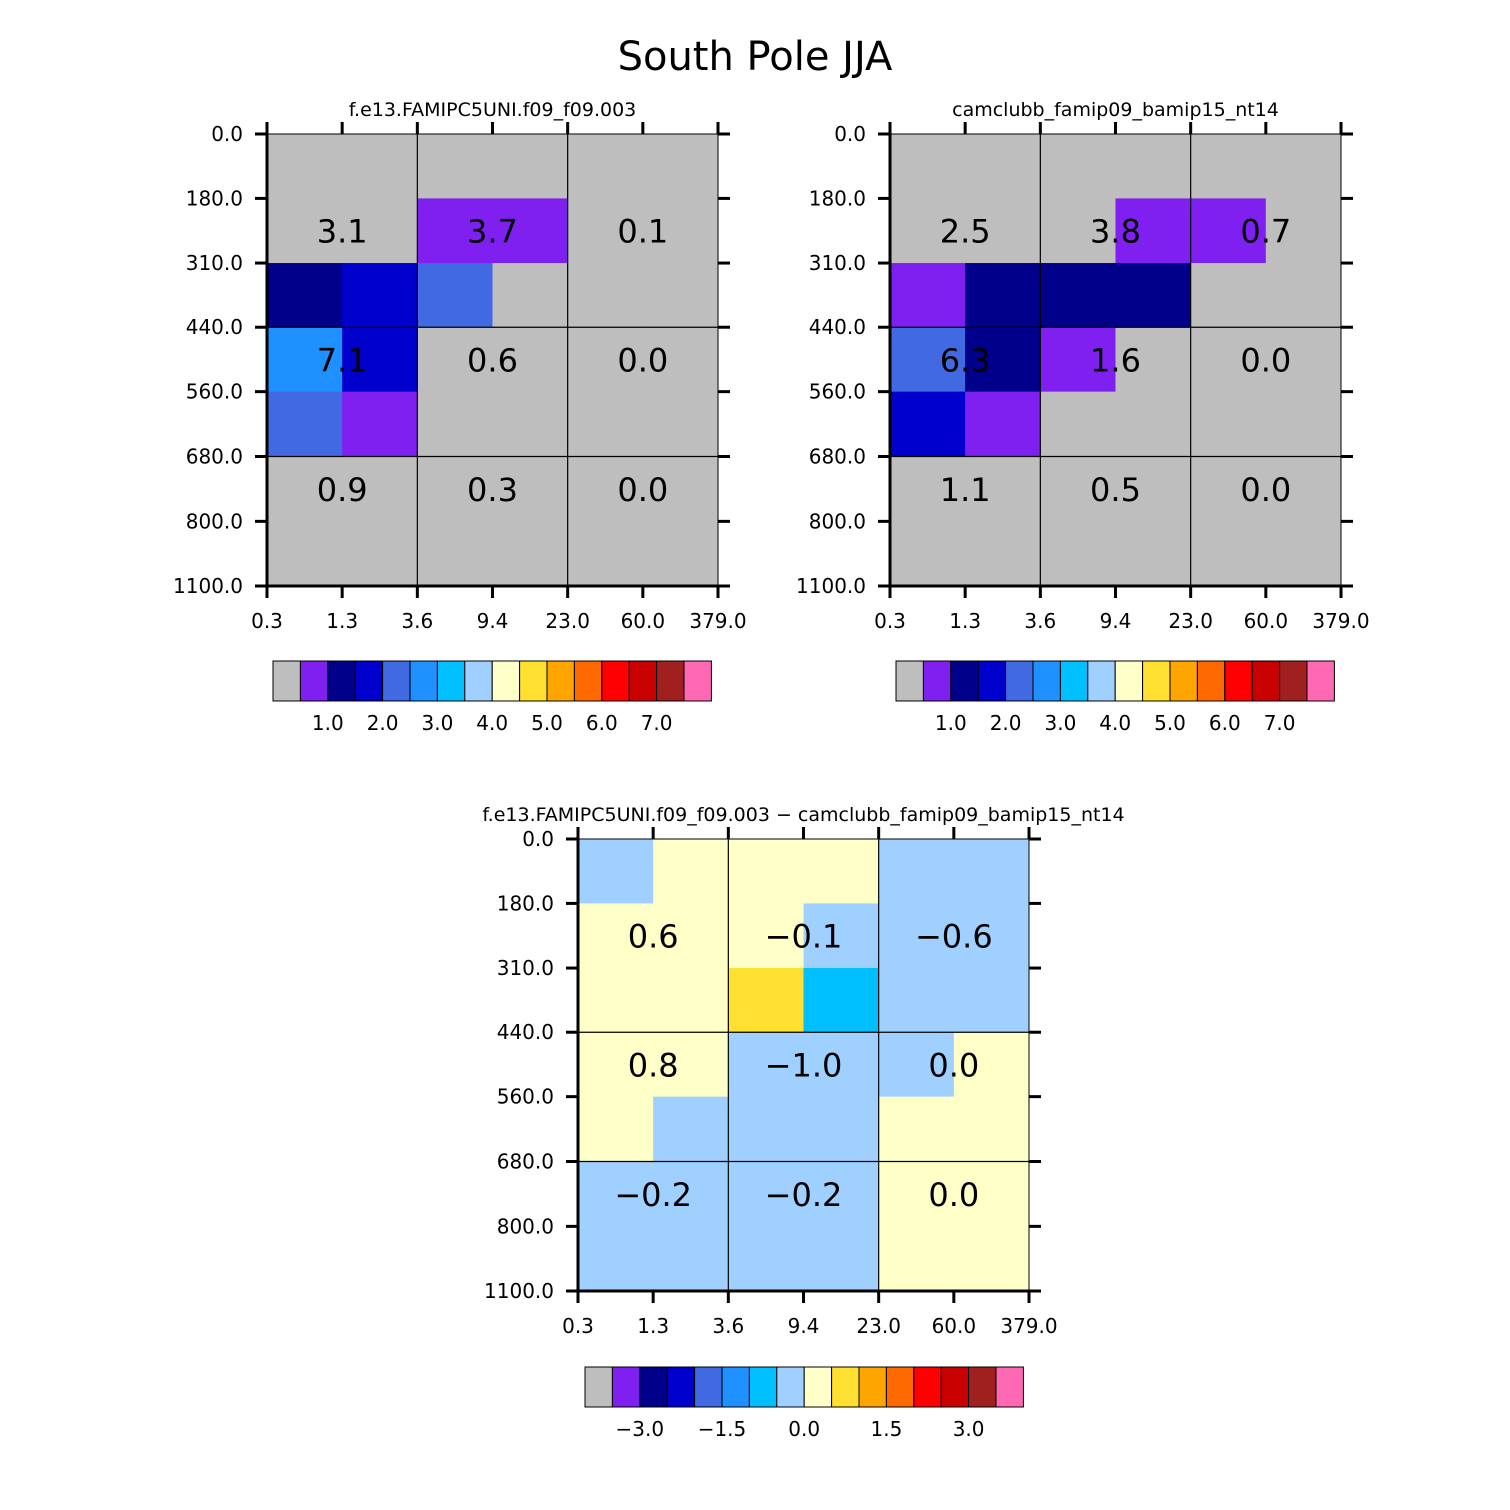  I want to click on colorbar-label: 3.0, so click(1060, 723).